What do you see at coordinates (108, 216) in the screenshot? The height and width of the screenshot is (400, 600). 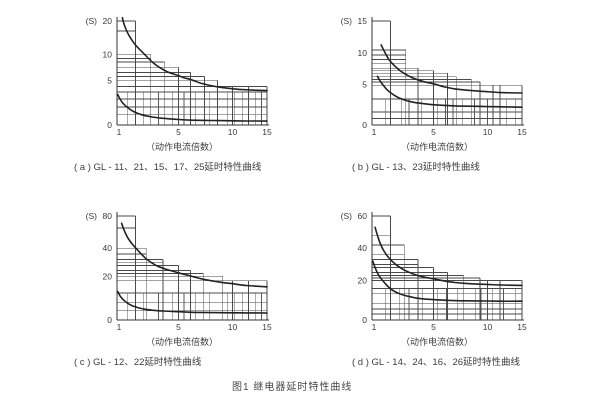 I see `y-tick-label: 80` at bounding box center [108, 216].